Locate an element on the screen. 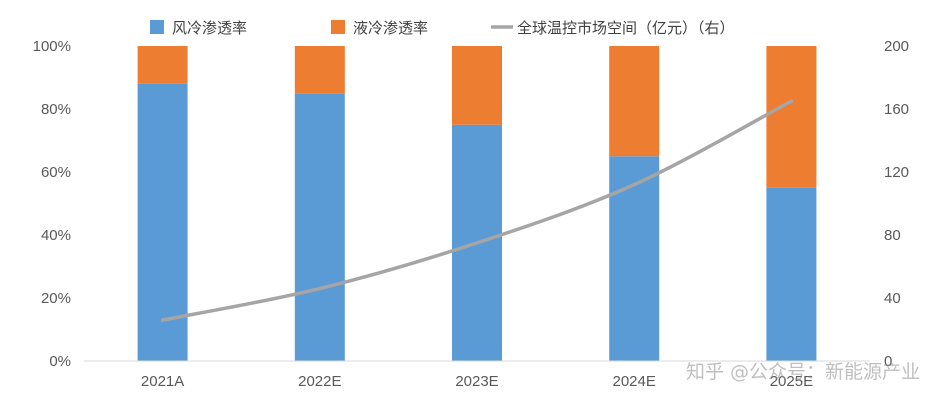 This screenshot has height=406, width=949. y-left-tick-label: 100% is located at coordinates (52, 46).